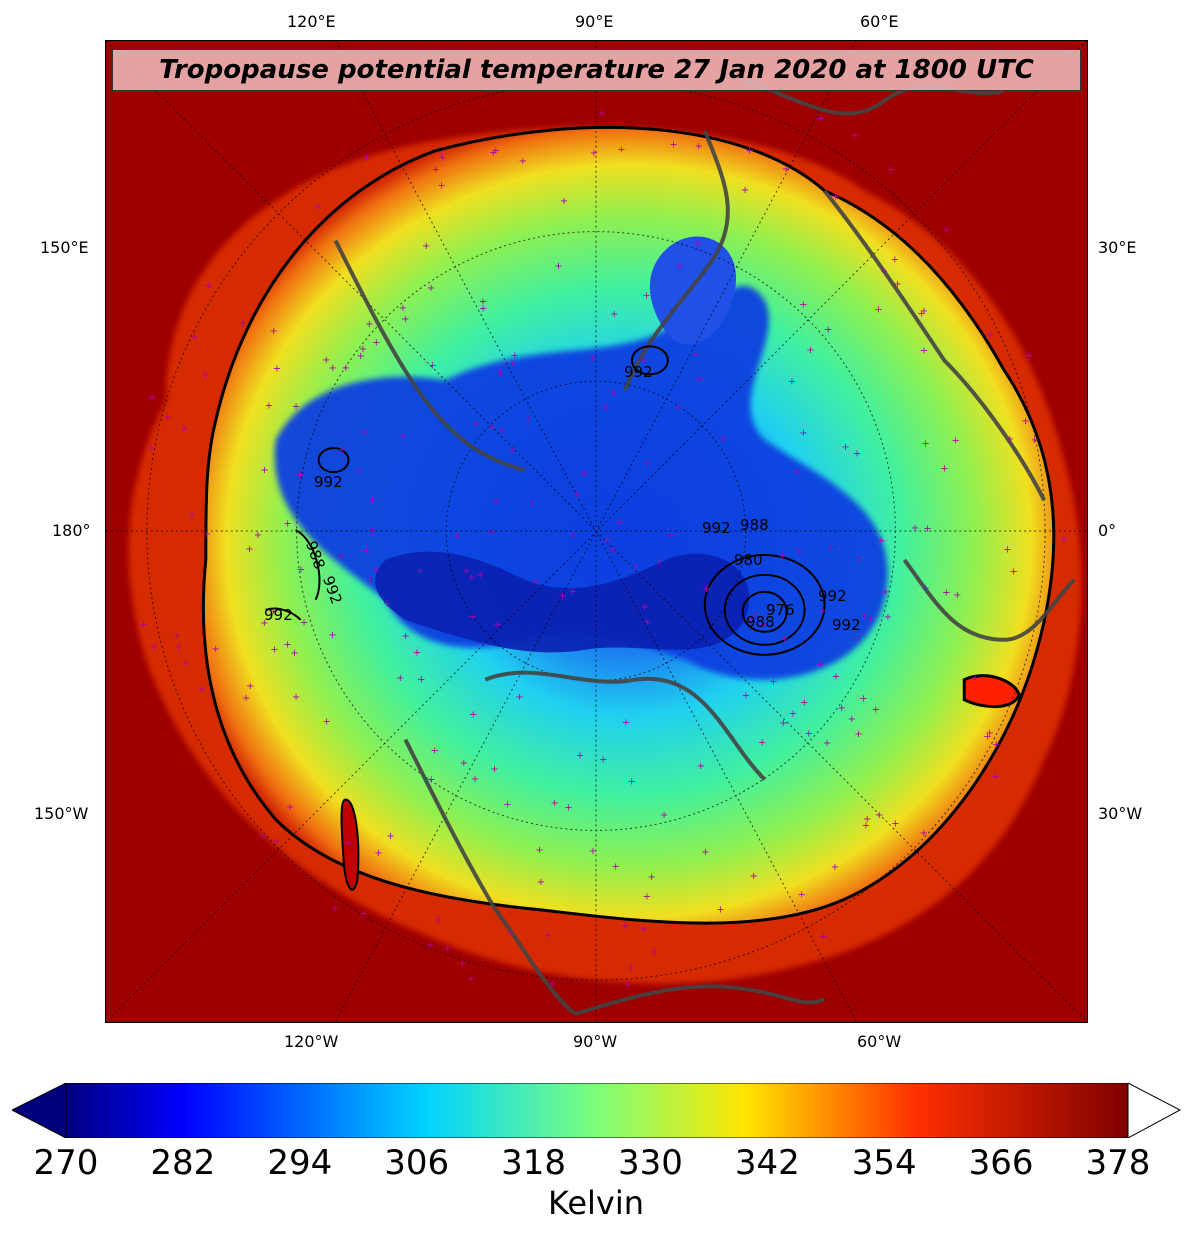 The width and height of the screenshot is (1192, 1238). What do you see at coordinates (754, 525) in the screenshot?
I see `contour-label: 988` at bounding box center [754, 525].